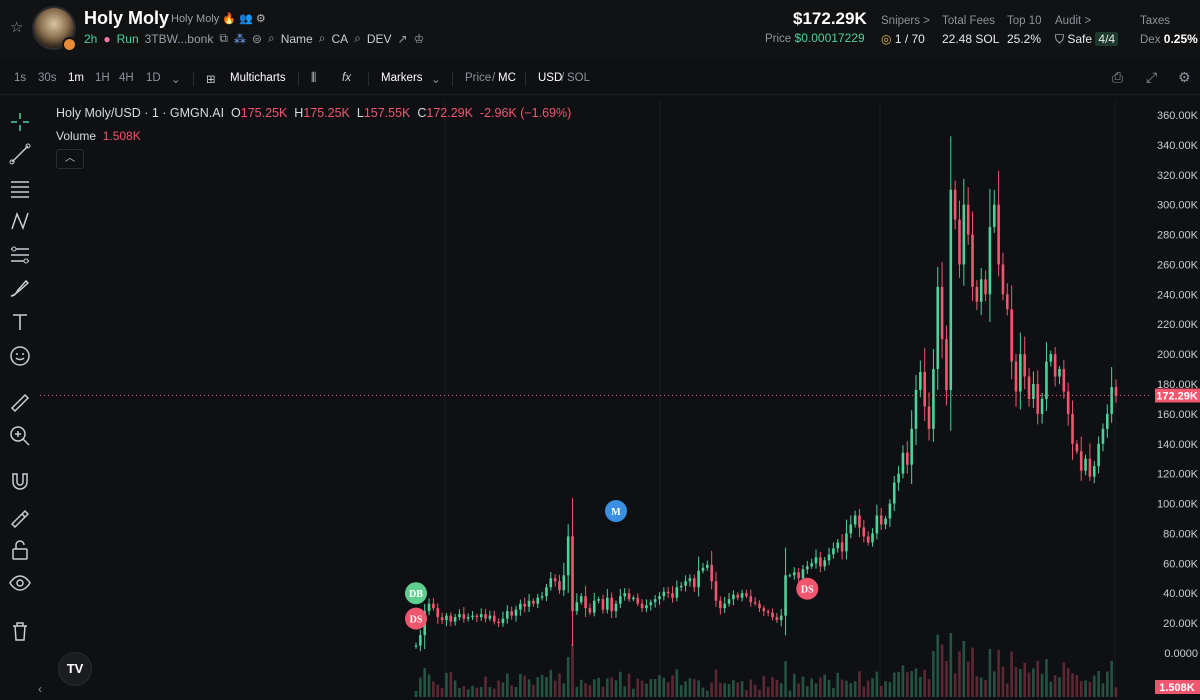 Image resolution: width=1200 pixels, height=700 pixels. What do you see at coordinates (340, 38) in the screenshot?
I see `search-ca-link: CA` at bounding box center [340, 38].